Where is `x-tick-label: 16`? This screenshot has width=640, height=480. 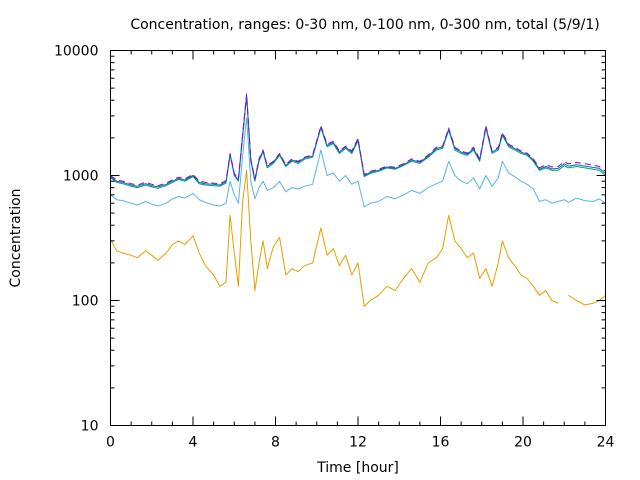 x-tick-label: 16 is located at coordinates (441, 443).